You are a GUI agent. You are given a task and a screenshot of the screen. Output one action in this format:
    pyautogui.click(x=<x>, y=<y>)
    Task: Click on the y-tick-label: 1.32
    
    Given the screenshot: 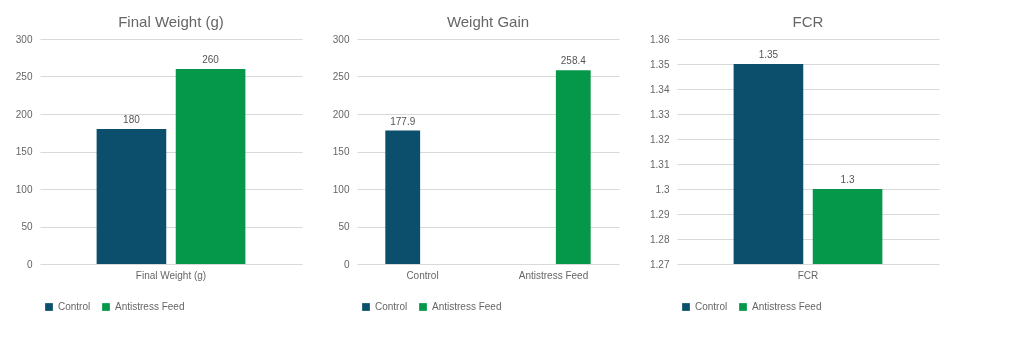 What is the action you would take?
    pyautogui.click(x=660, y=139)
    